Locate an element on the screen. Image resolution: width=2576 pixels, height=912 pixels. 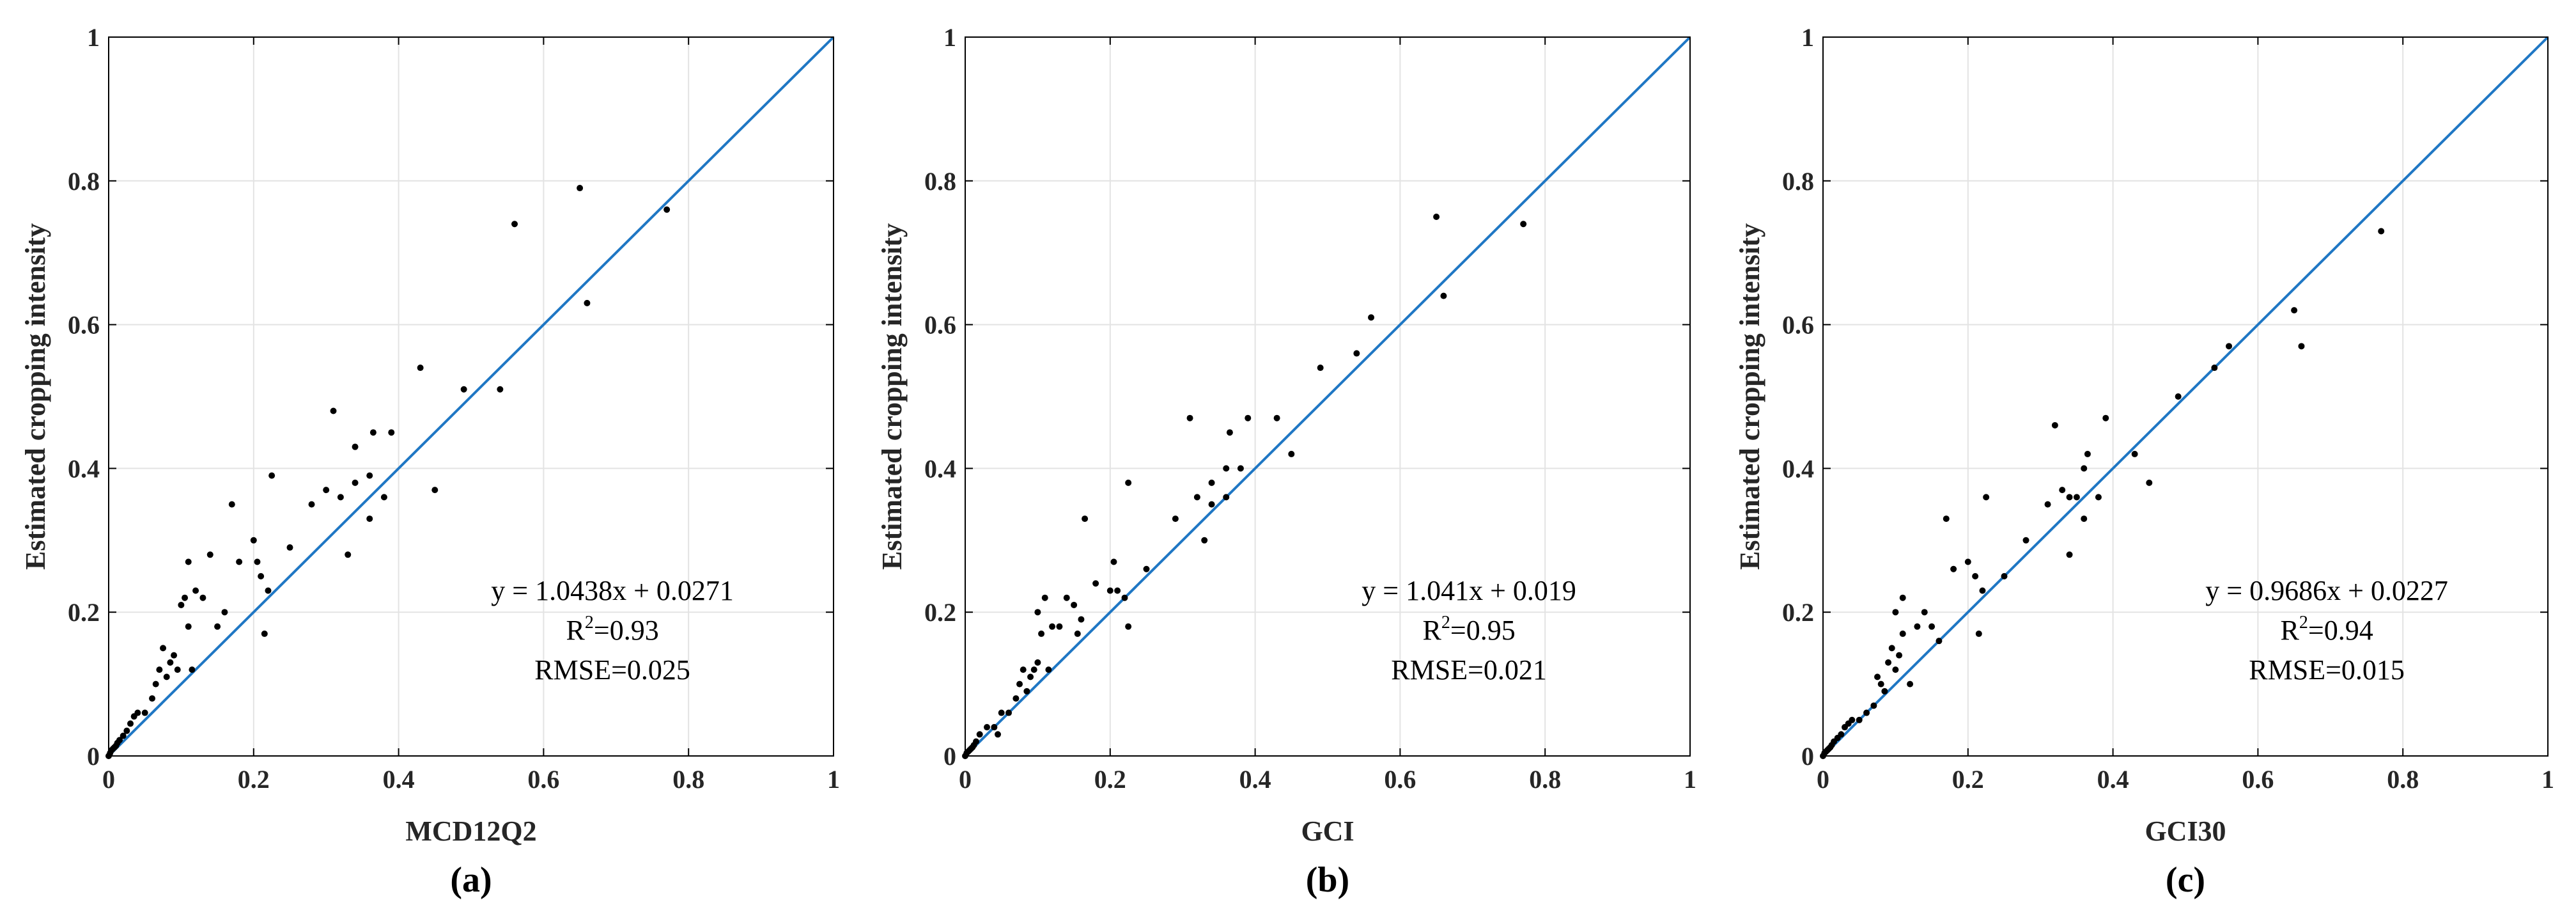
rmse: RMSE=0.015 is located at coordinates (2327, 670).